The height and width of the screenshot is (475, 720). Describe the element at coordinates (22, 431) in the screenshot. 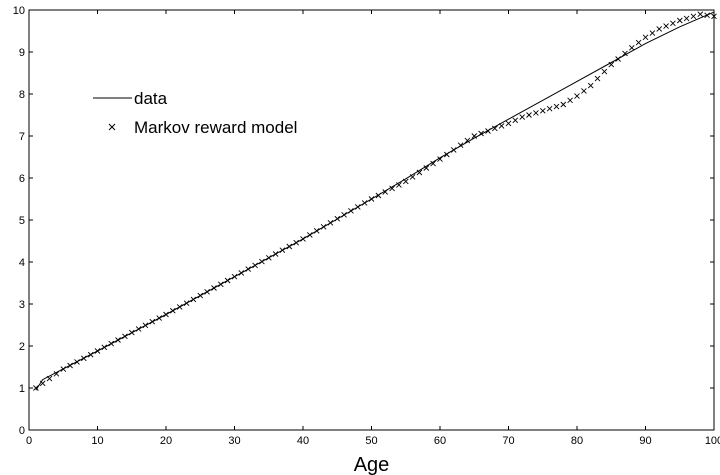

I see `y-tick-label: 0` at that location.